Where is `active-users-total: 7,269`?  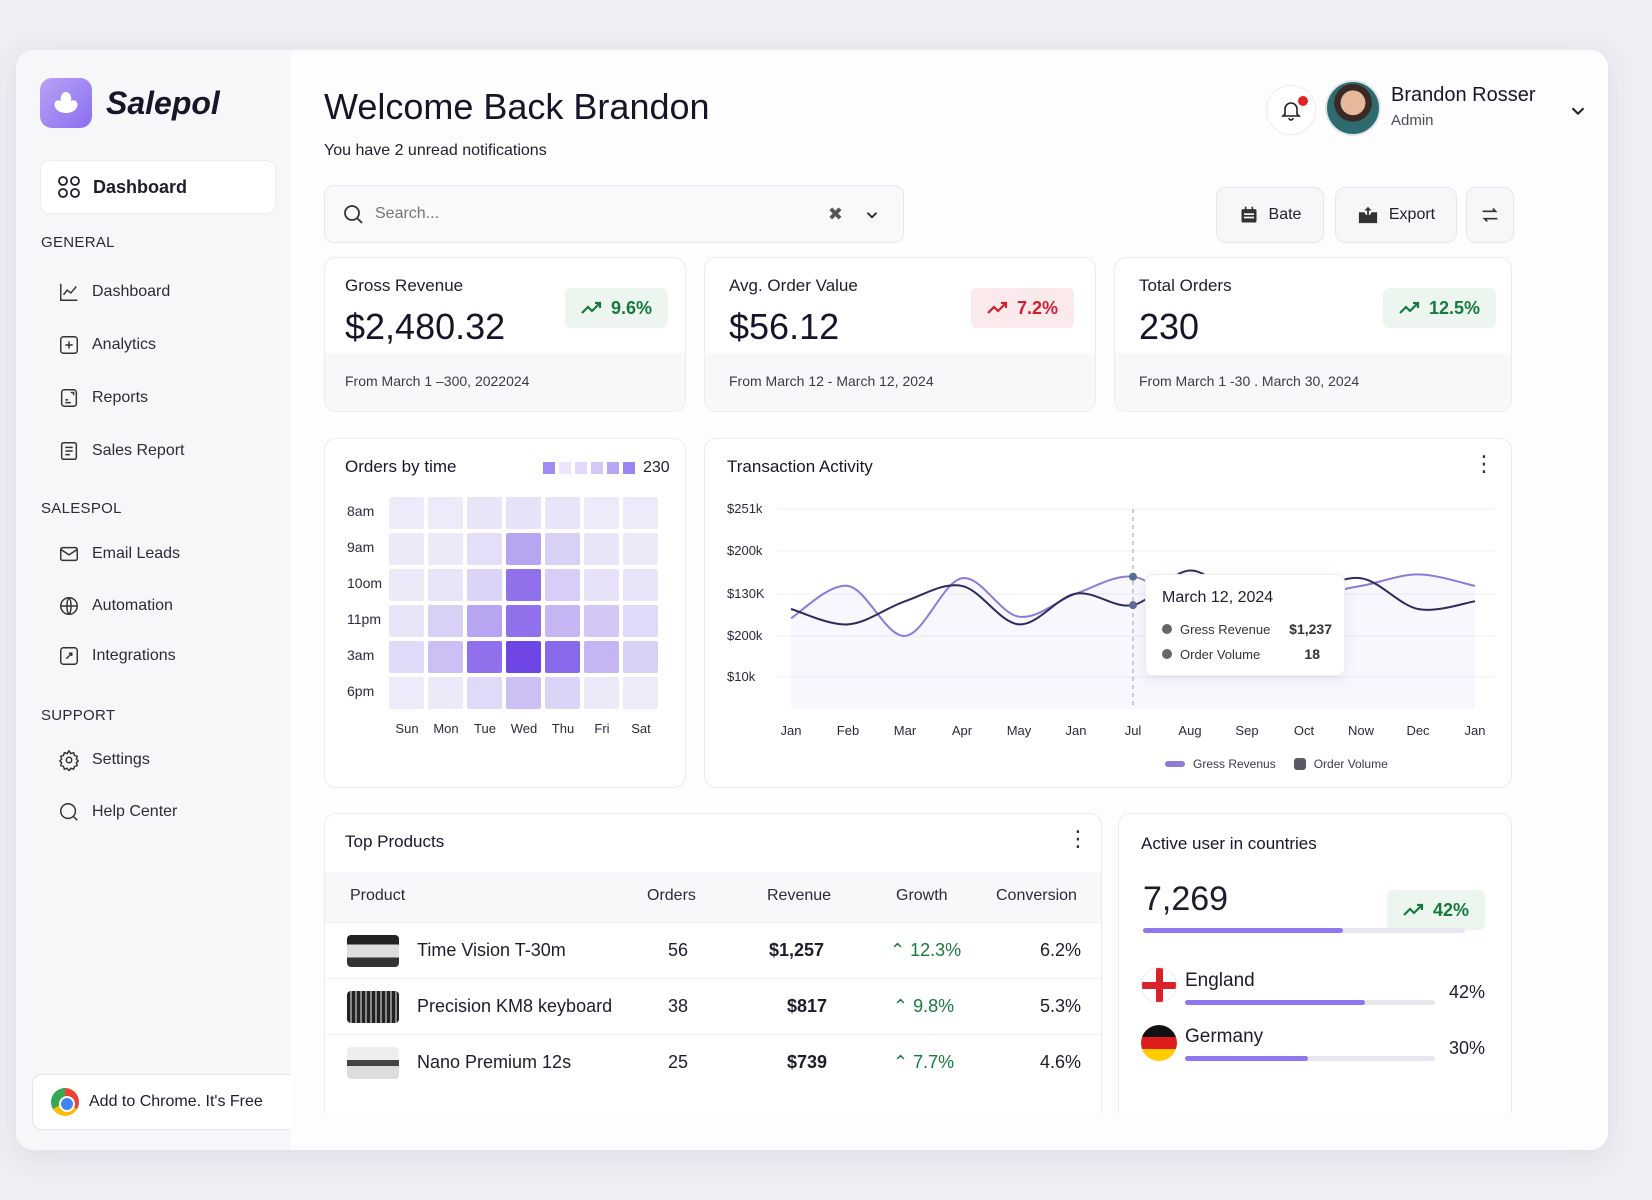 active-users-total: 7,269 is located at coordinates (1186, 899).